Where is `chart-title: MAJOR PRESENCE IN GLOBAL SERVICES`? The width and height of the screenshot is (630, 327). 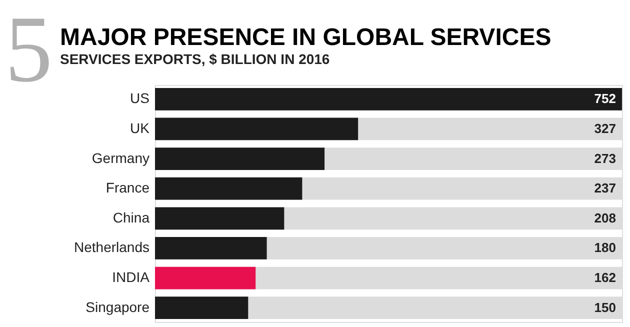 chart-title: MAJOR PRESENCE IN GLOBAL SERVICES is located at coordinates (306, 37).